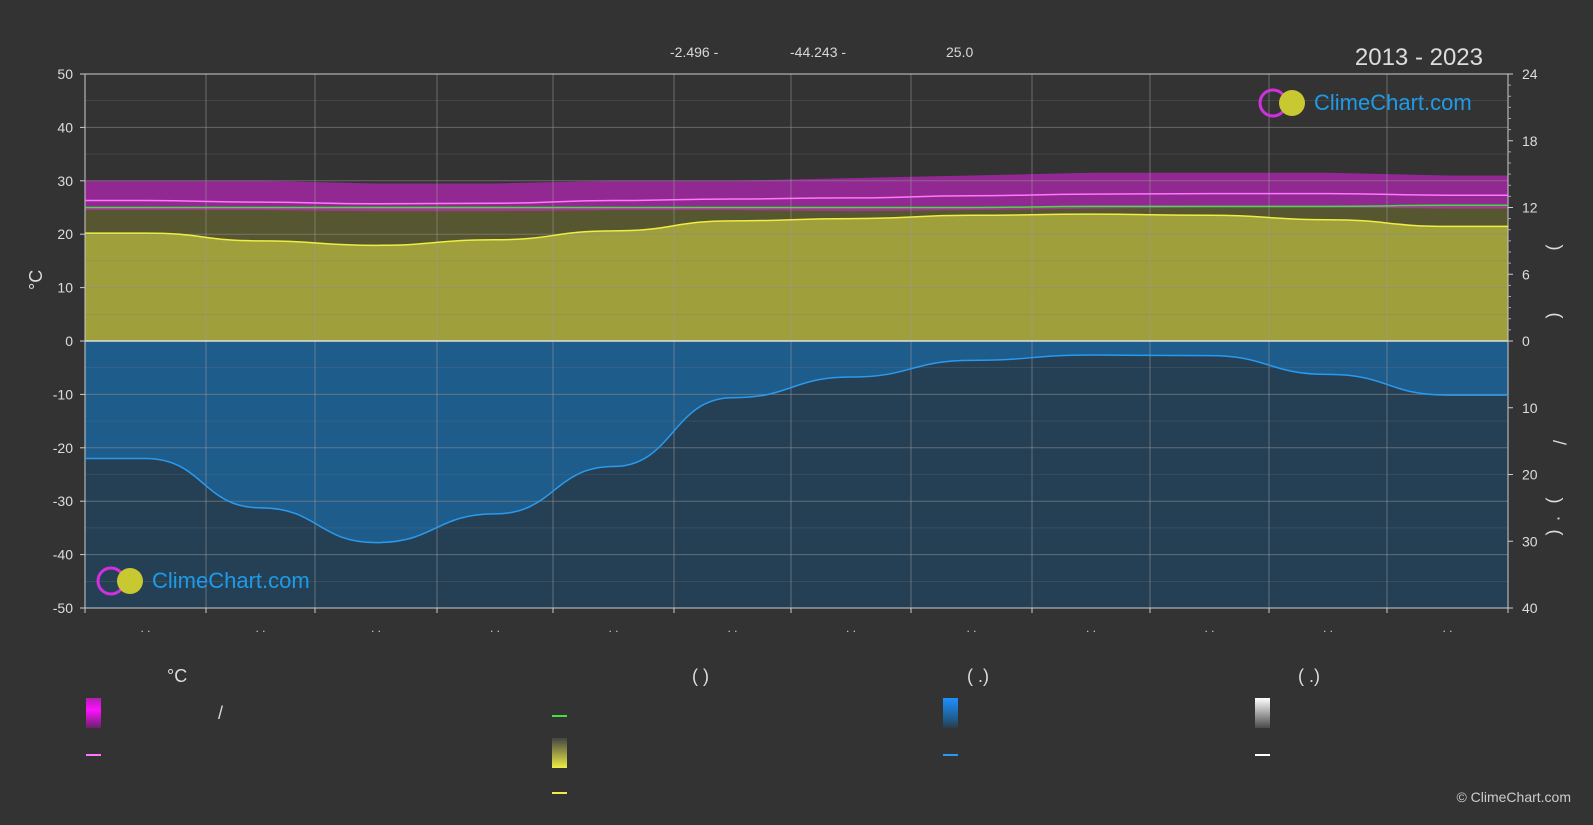 This screenshot has height=825, width=1593. I want to click on logo-top: ClimeChart.com, so click(1365, 103).